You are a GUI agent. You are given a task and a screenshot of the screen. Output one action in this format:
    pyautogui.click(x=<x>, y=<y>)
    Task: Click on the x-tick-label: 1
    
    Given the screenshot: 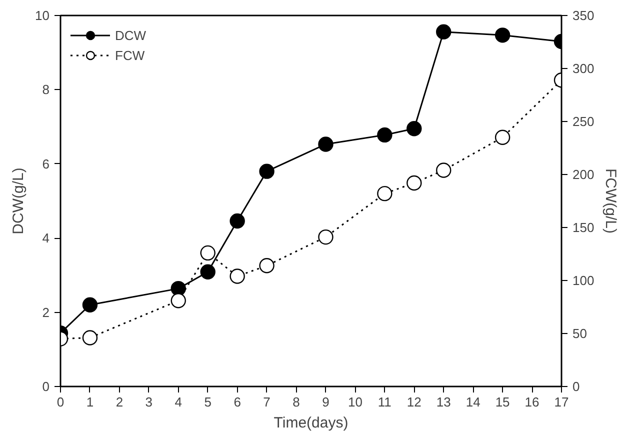 What is the action you would take?
    pyautogui.click(x=90, y=402)
    